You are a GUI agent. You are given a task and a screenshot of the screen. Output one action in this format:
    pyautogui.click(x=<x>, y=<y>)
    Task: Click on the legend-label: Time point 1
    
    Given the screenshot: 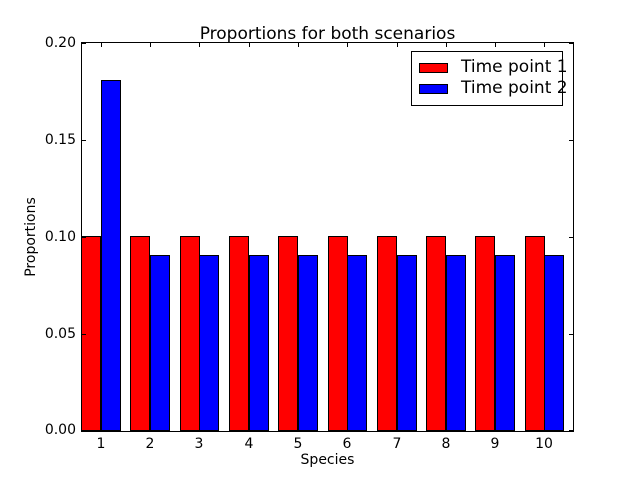 What is the action you would take?
    pyautogui.click(x=514, y=67)
    